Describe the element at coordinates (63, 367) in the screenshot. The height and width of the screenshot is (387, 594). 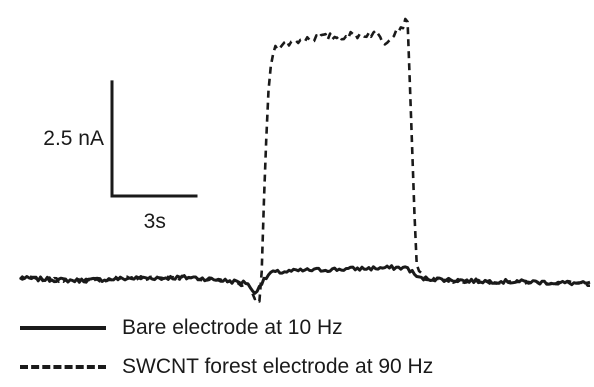
I see `legend-swatch-dashed` at that location.